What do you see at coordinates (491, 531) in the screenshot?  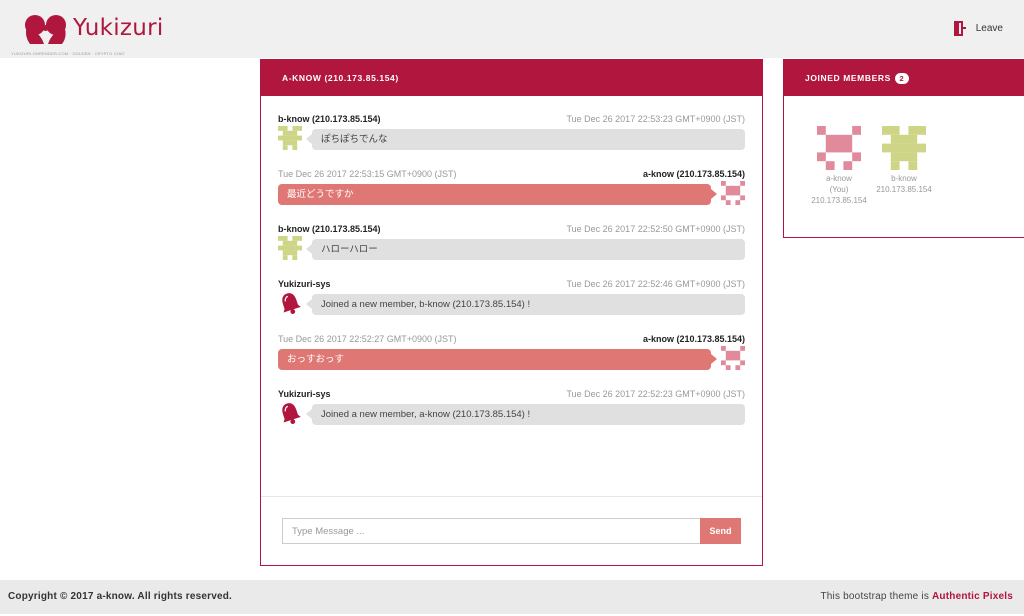 I see `message-input` at bounding box center [491, 531].